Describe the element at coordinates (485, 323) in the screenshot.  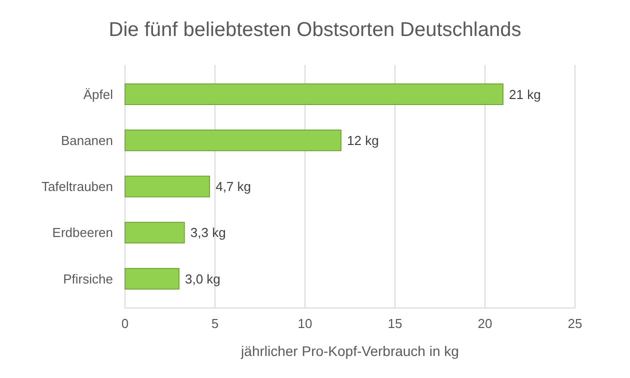
I see `x-tick-label: 20` at that location.